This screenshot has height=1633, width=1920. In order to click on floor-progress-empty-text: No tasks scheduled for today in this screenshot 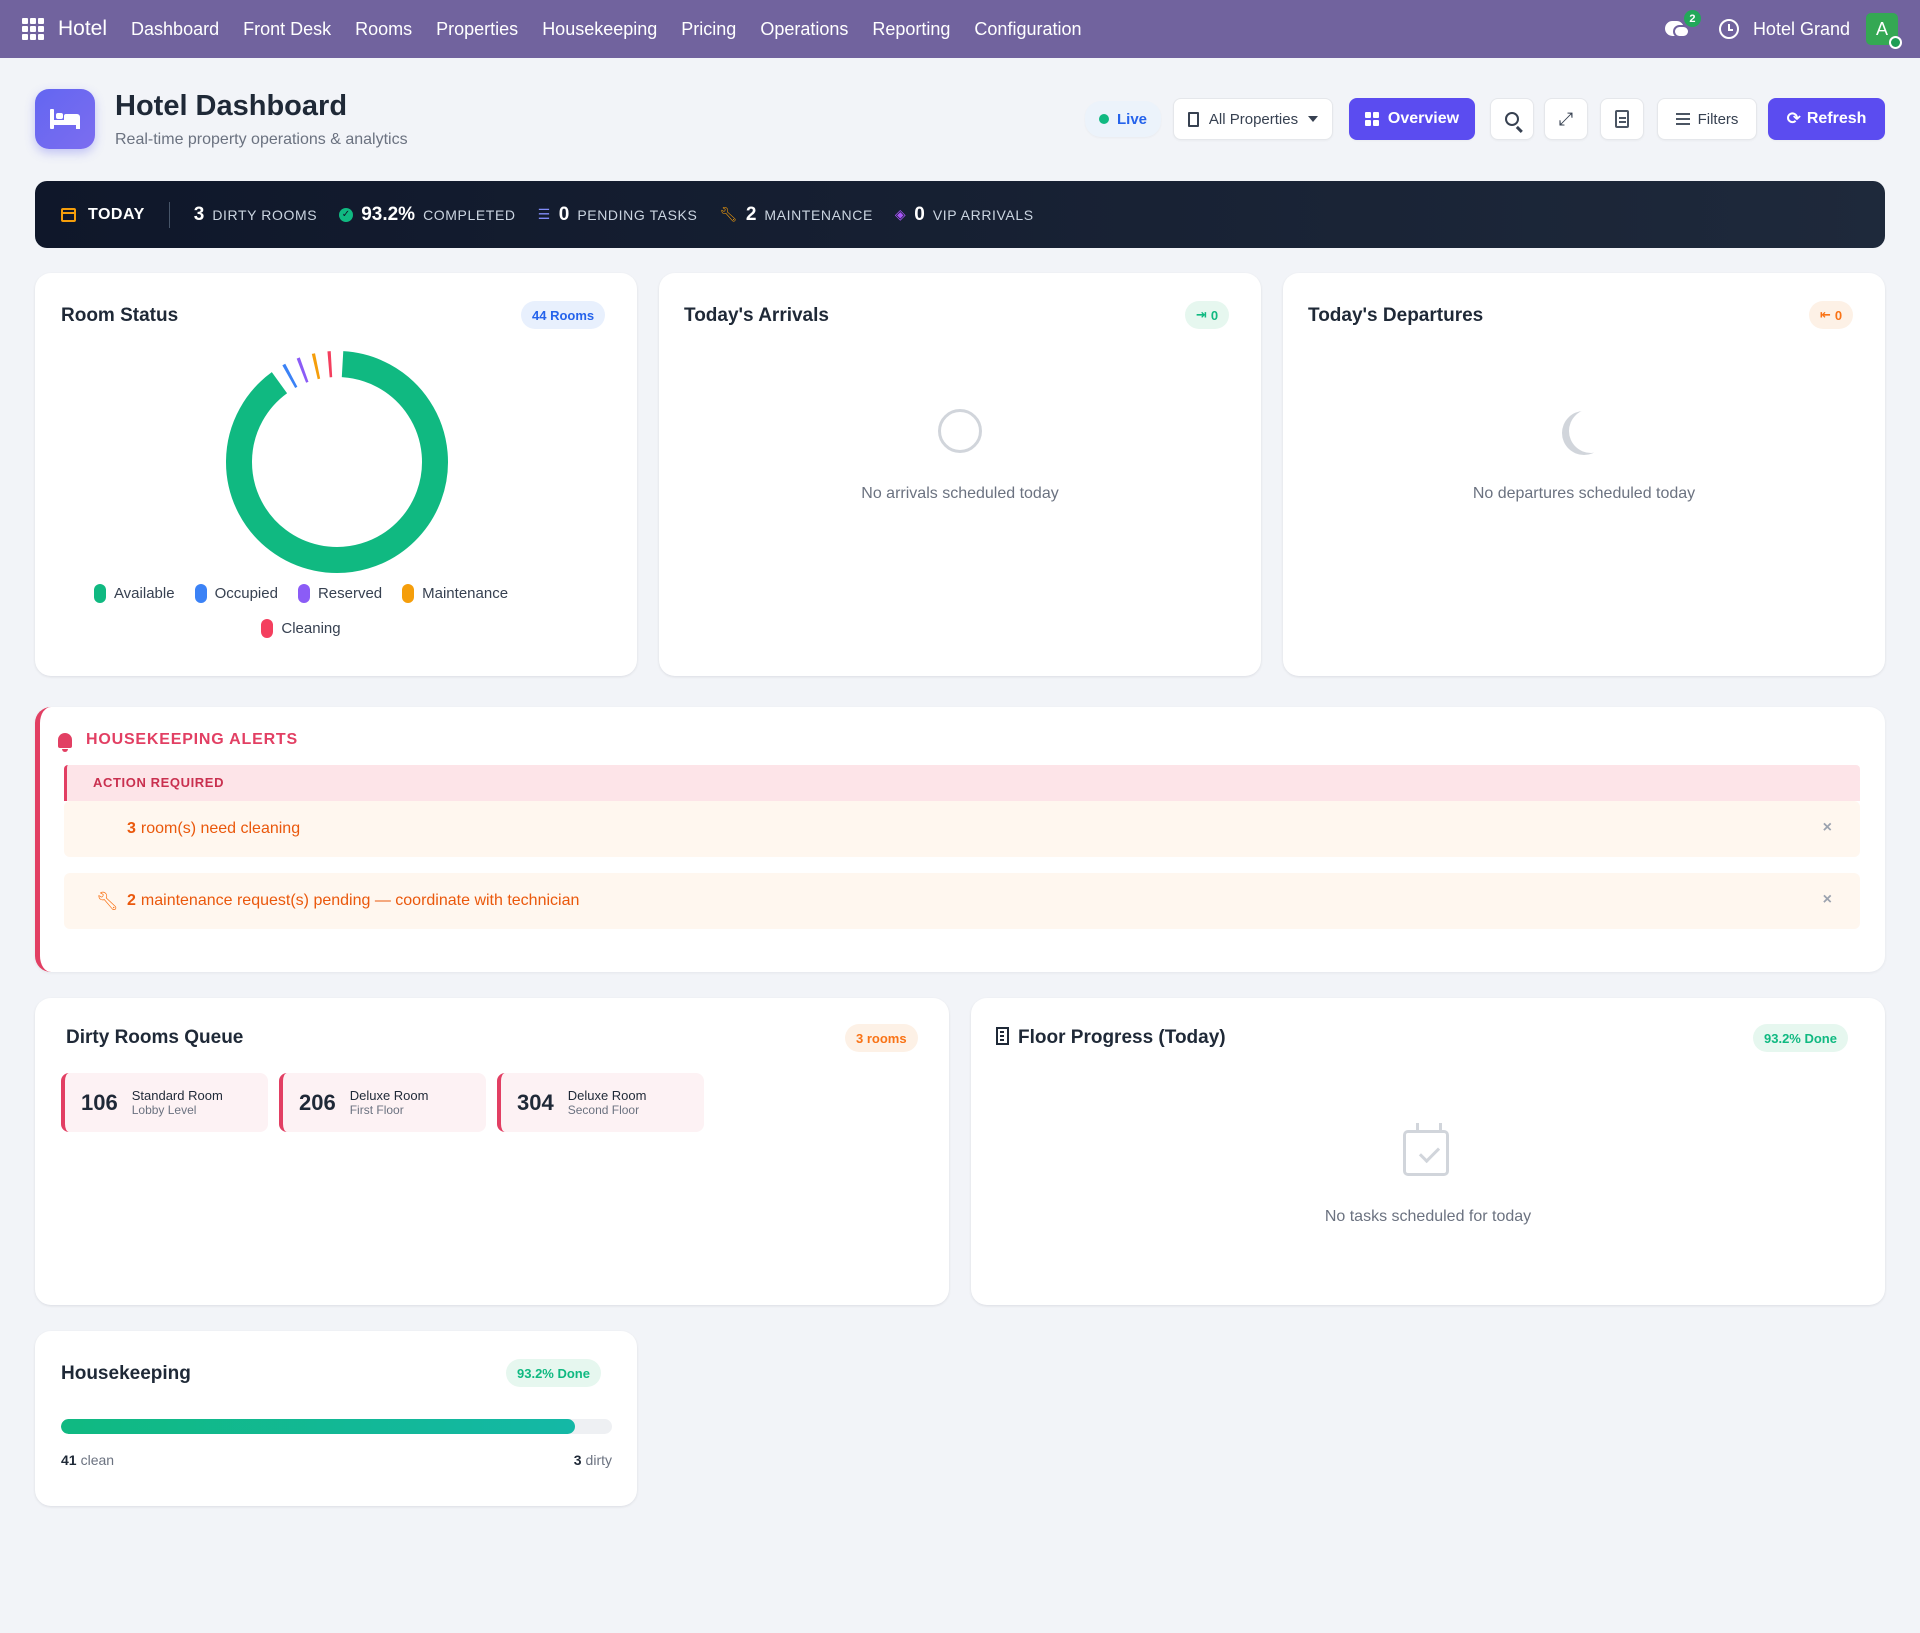, I will do `click(1428, 1216)`.